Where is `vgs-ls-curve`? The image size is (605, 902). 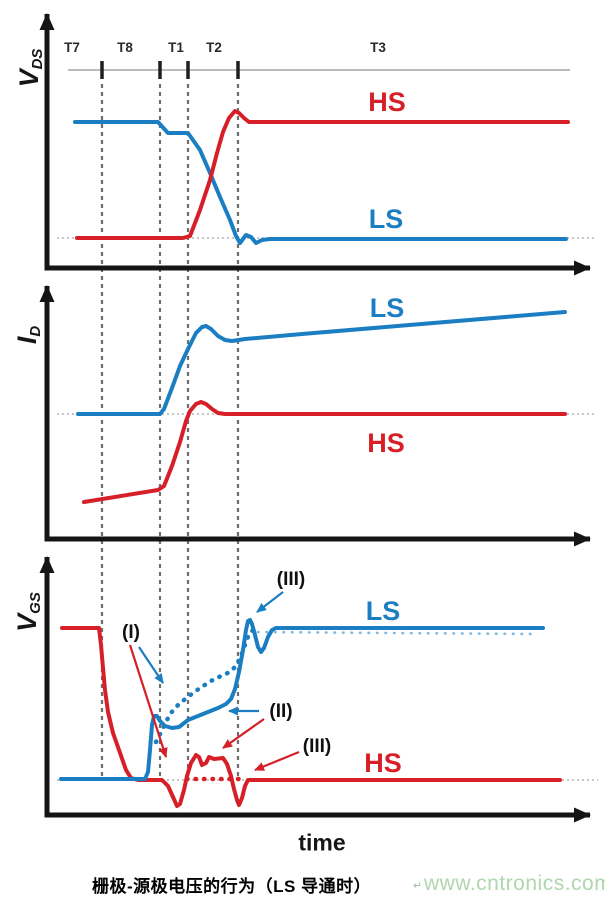 vgs-ls-curve is located at coordinates (302, 699).